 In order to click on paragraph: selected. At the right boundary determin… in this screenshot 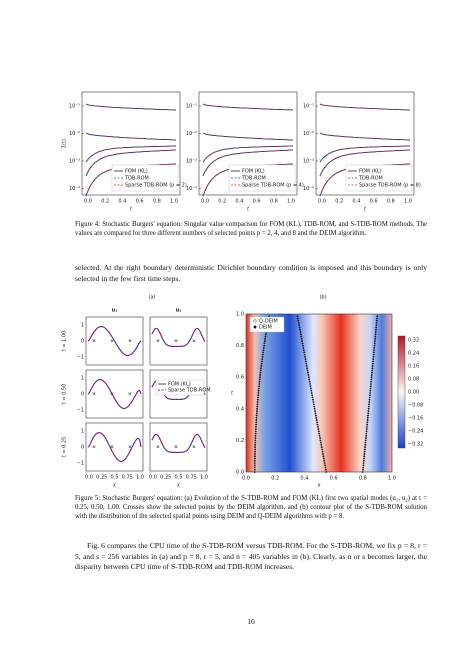, I will do `click(251, 273)`.